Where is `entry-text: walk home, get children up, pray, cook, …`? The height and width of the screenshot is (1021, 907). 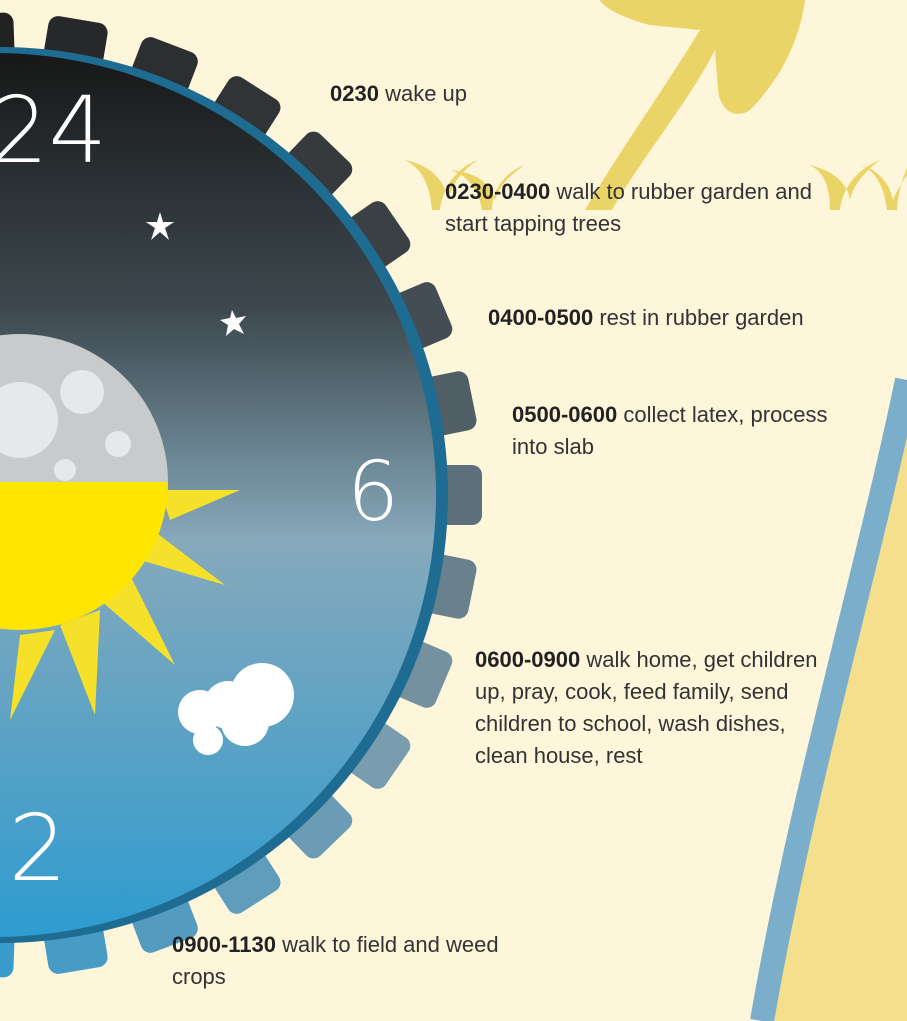
entry-text: walk home, get children up, pray, cook, … is located at coordinates (646, 707).